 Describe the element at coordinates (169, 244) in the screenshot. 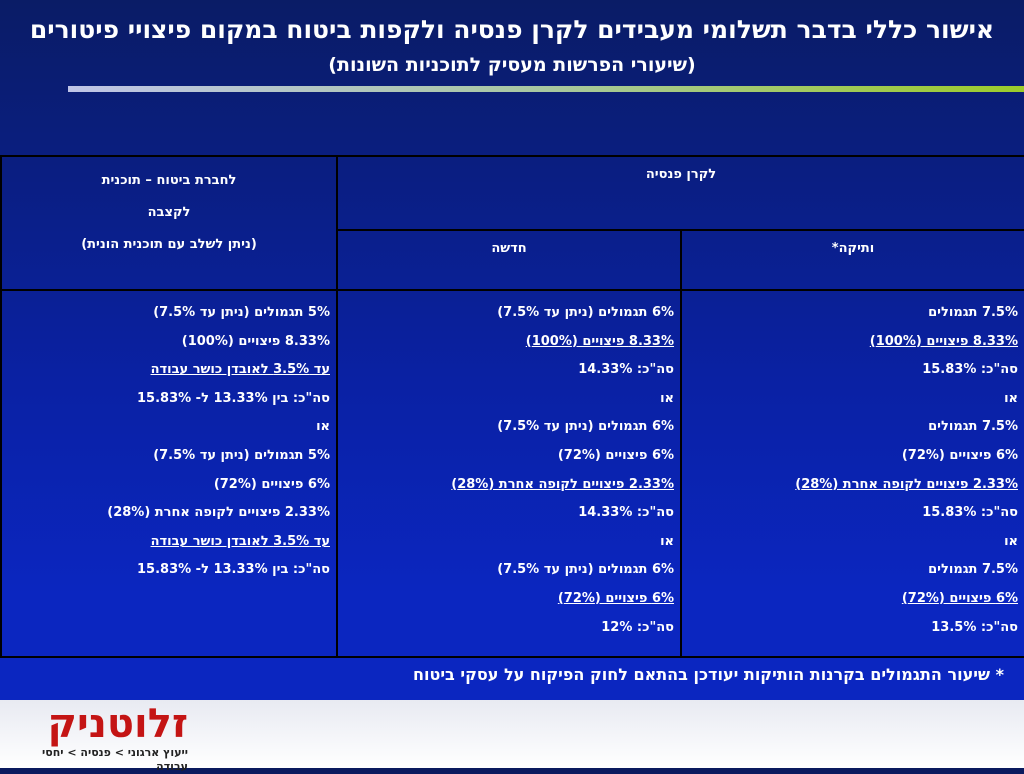

I see `insurance-header-line-3: (ניתן לשלב עם תוכנית הונית)` at that location.